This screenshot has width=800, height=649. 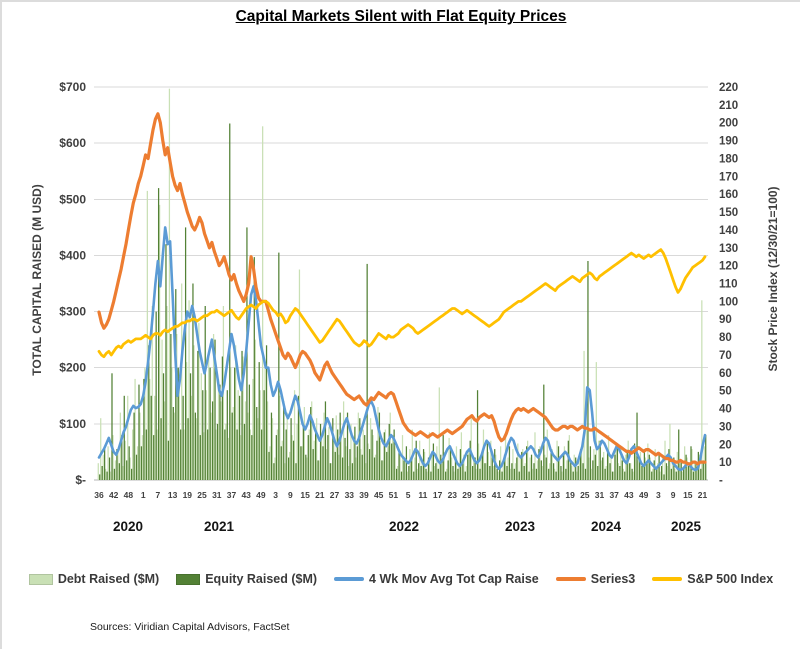 I want to click on svg-text: $400, so click(x=72, y=255).